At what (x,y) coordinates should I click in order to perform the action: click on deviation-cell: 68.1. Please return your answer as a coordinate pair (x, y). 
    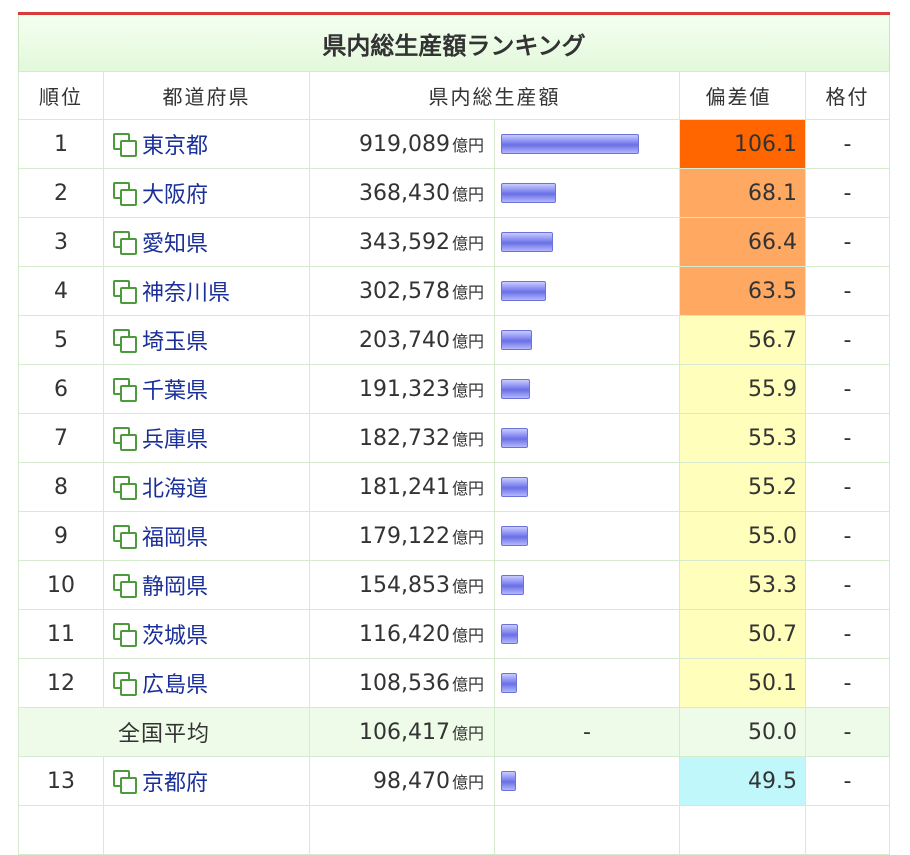
    Looking at the image, I should click on (742, 193).